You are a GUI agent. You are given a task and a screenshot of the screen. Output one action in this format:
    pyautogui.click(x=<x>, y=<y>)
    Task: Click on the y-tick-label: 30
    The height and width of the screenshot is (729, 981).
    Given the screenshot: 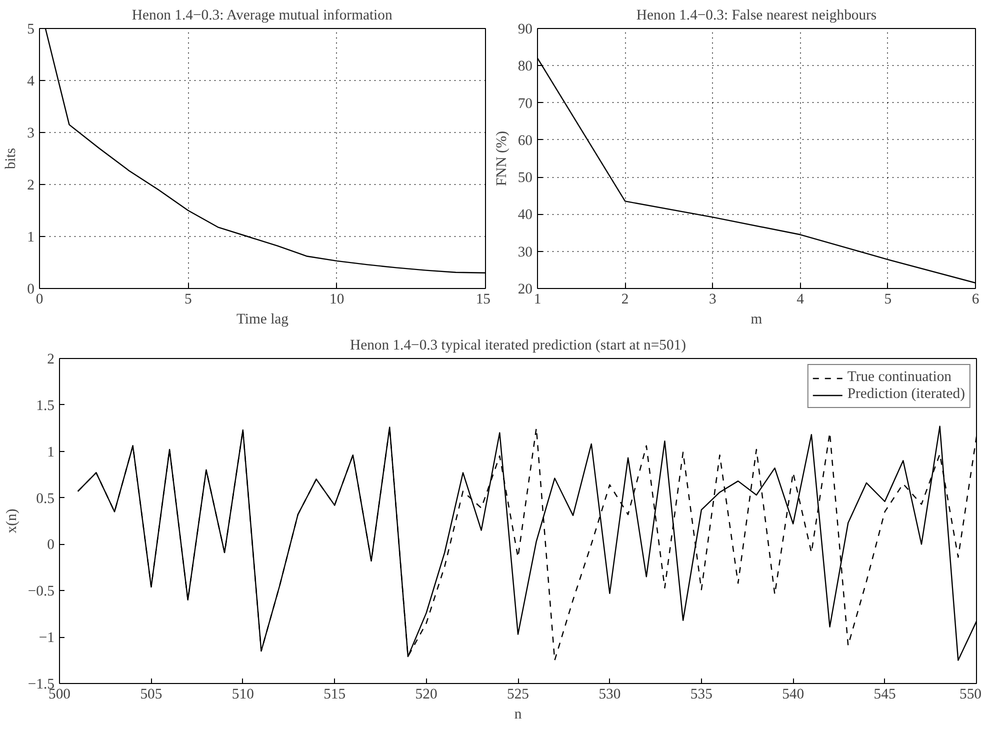 What is the action you would take?
    pyautogui.click(x=525, y=252)
    